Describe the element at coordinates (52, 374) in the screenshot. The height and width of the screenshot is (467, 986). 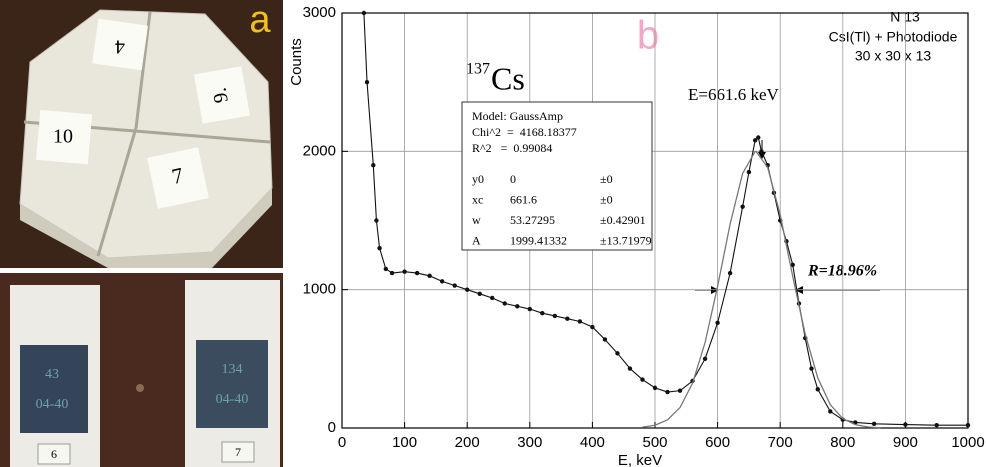
I see `chip-label: 43` at that location.